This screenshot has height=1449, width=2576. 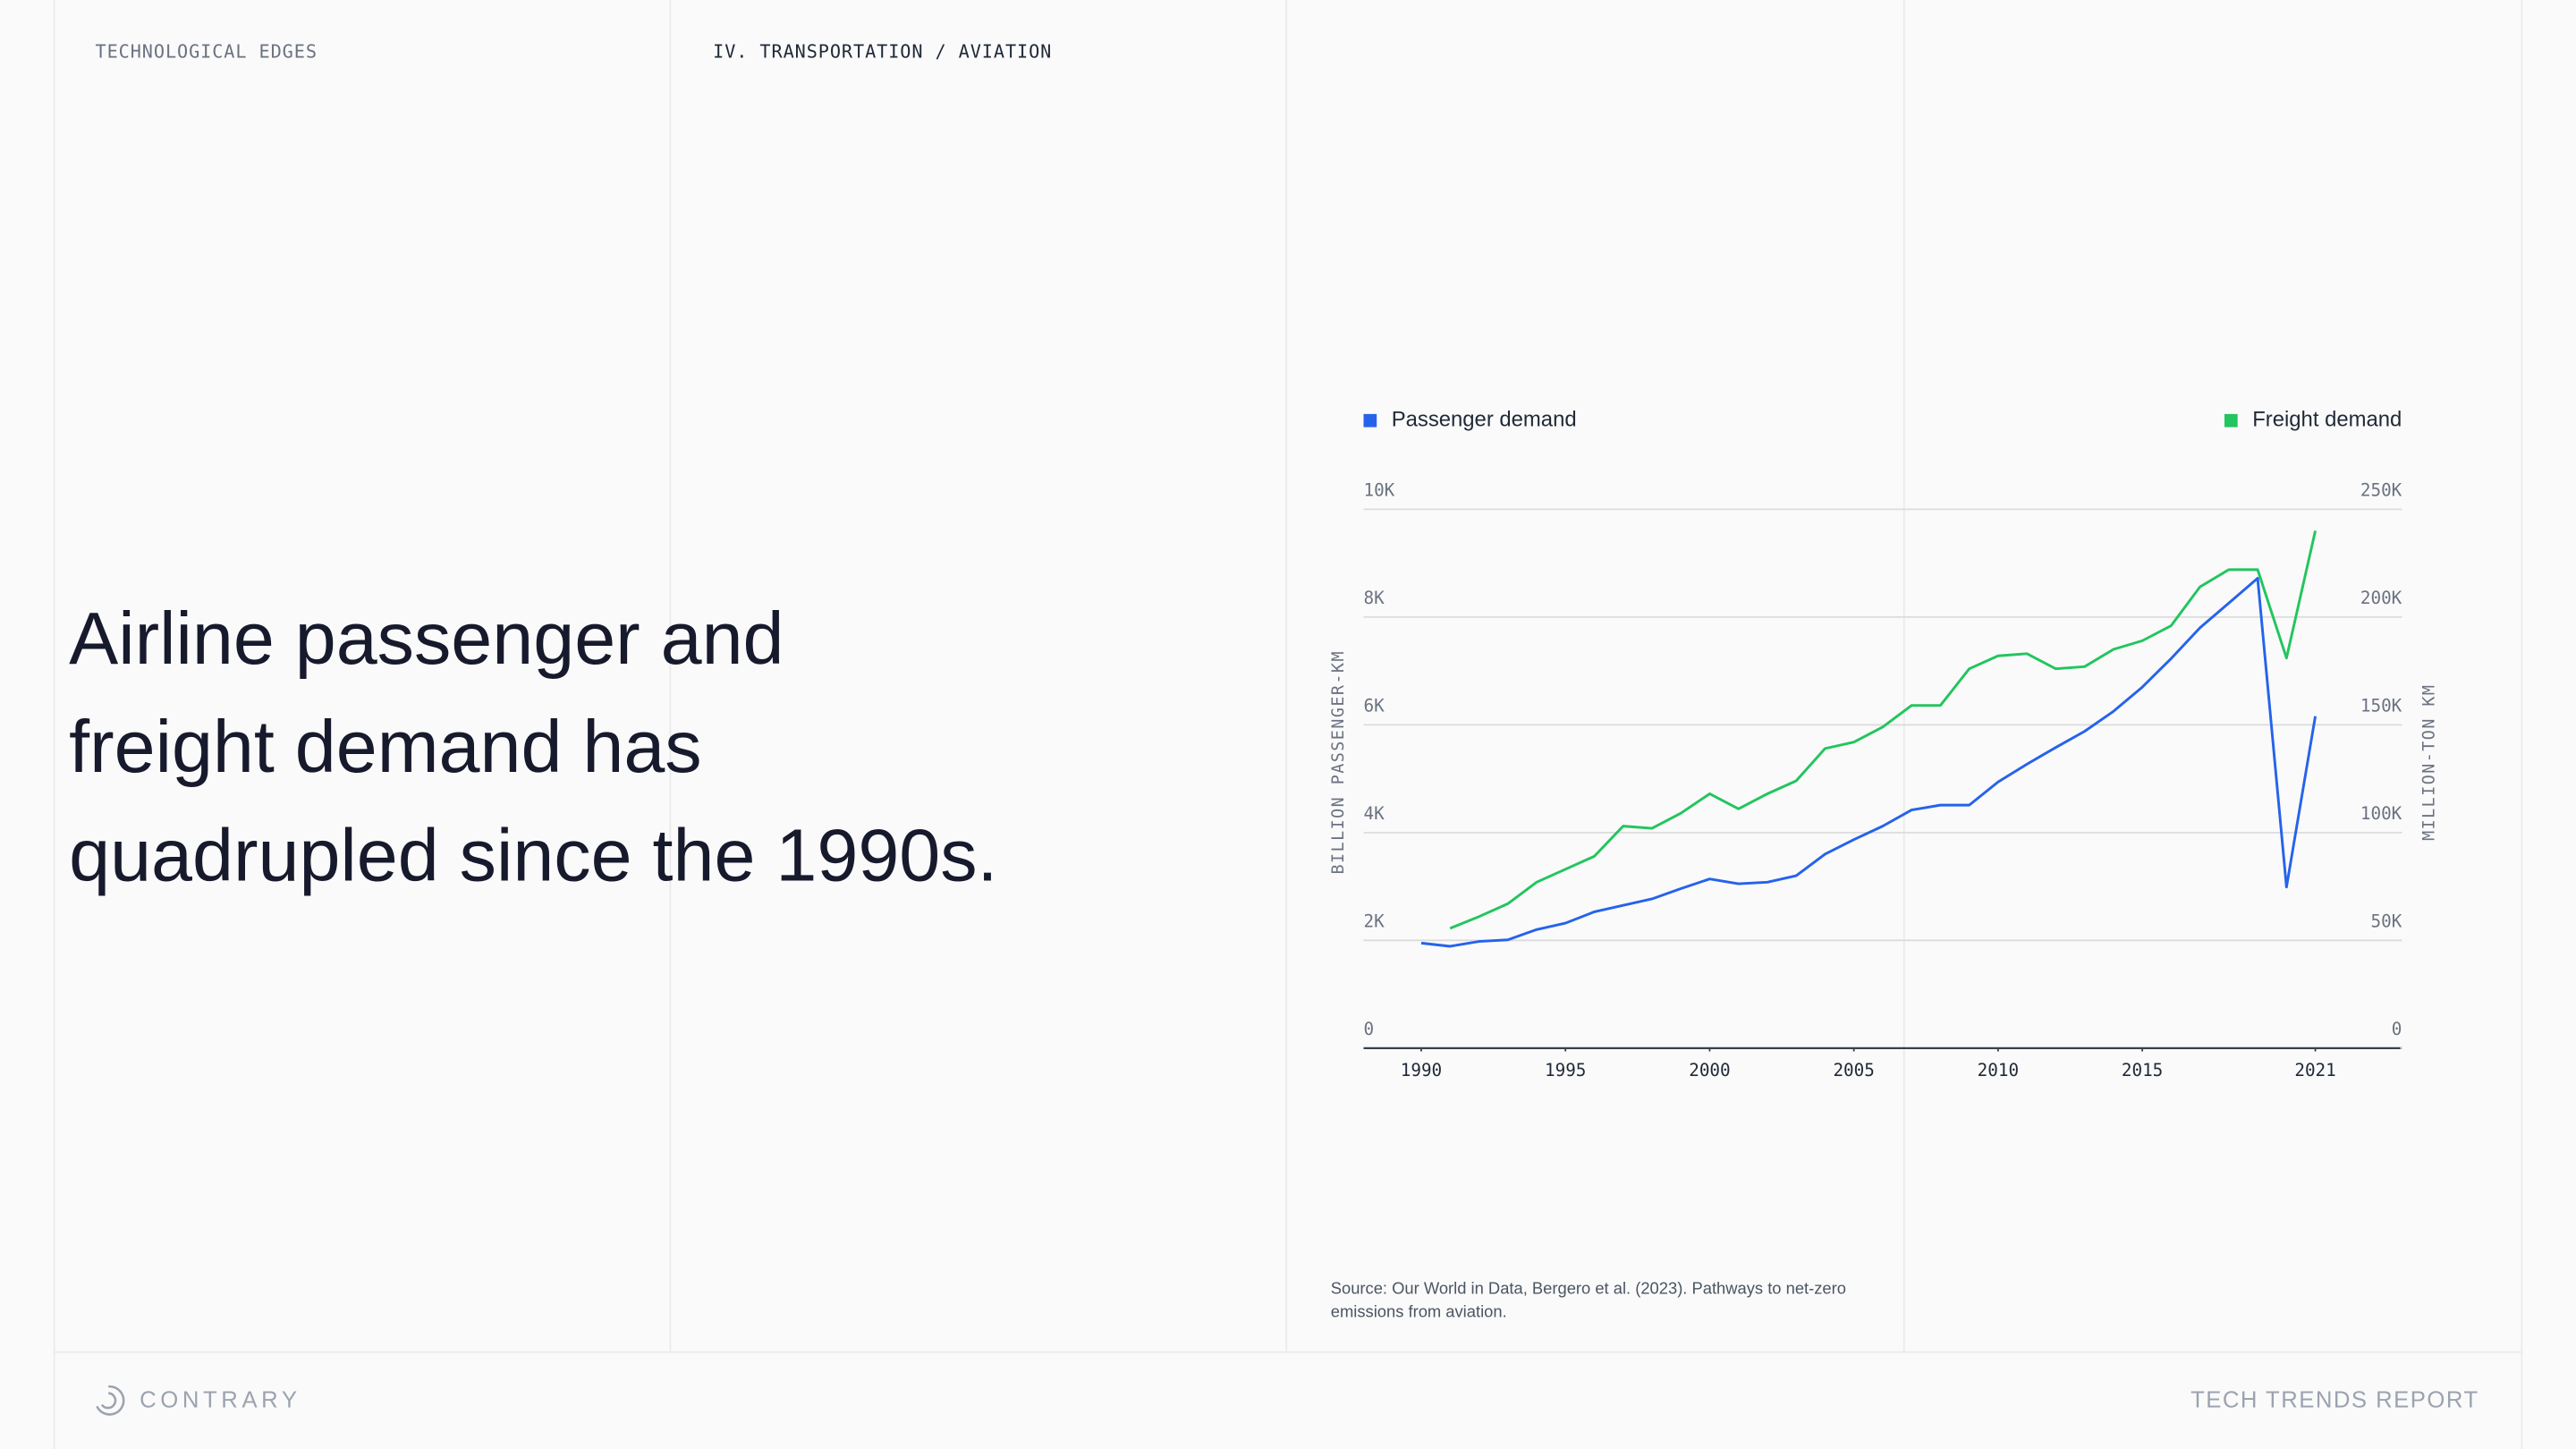 I want to click on y-tick-label: 8K, so click(x=1374, y=598).